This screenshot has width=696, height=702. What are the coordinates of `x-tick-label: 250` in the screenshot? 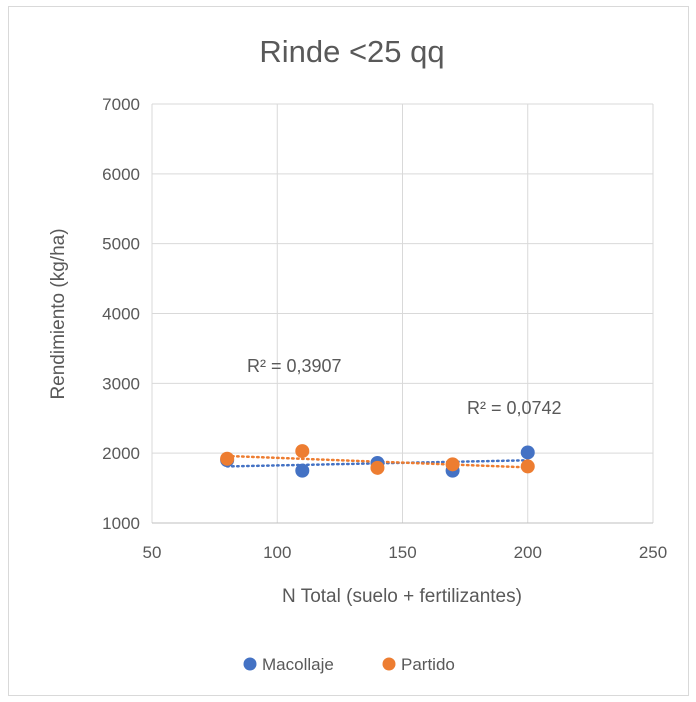 It's located at (653, 552).